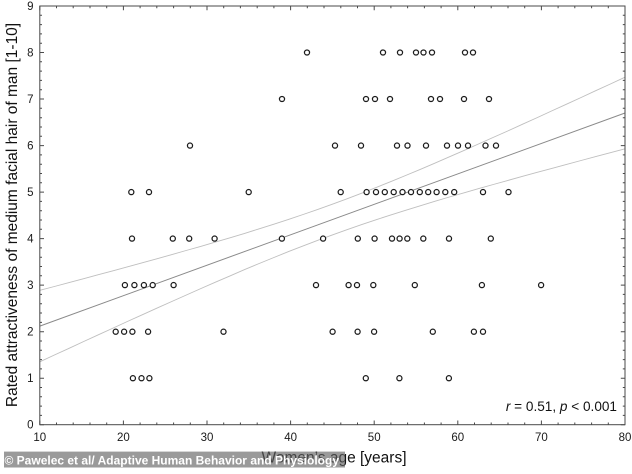 The width and height of the screenshot is (632, 474). What do you see at coordinates (30, 426) in the screenshot?
I see `svg-text: 0` at bounding box center [30, 426].